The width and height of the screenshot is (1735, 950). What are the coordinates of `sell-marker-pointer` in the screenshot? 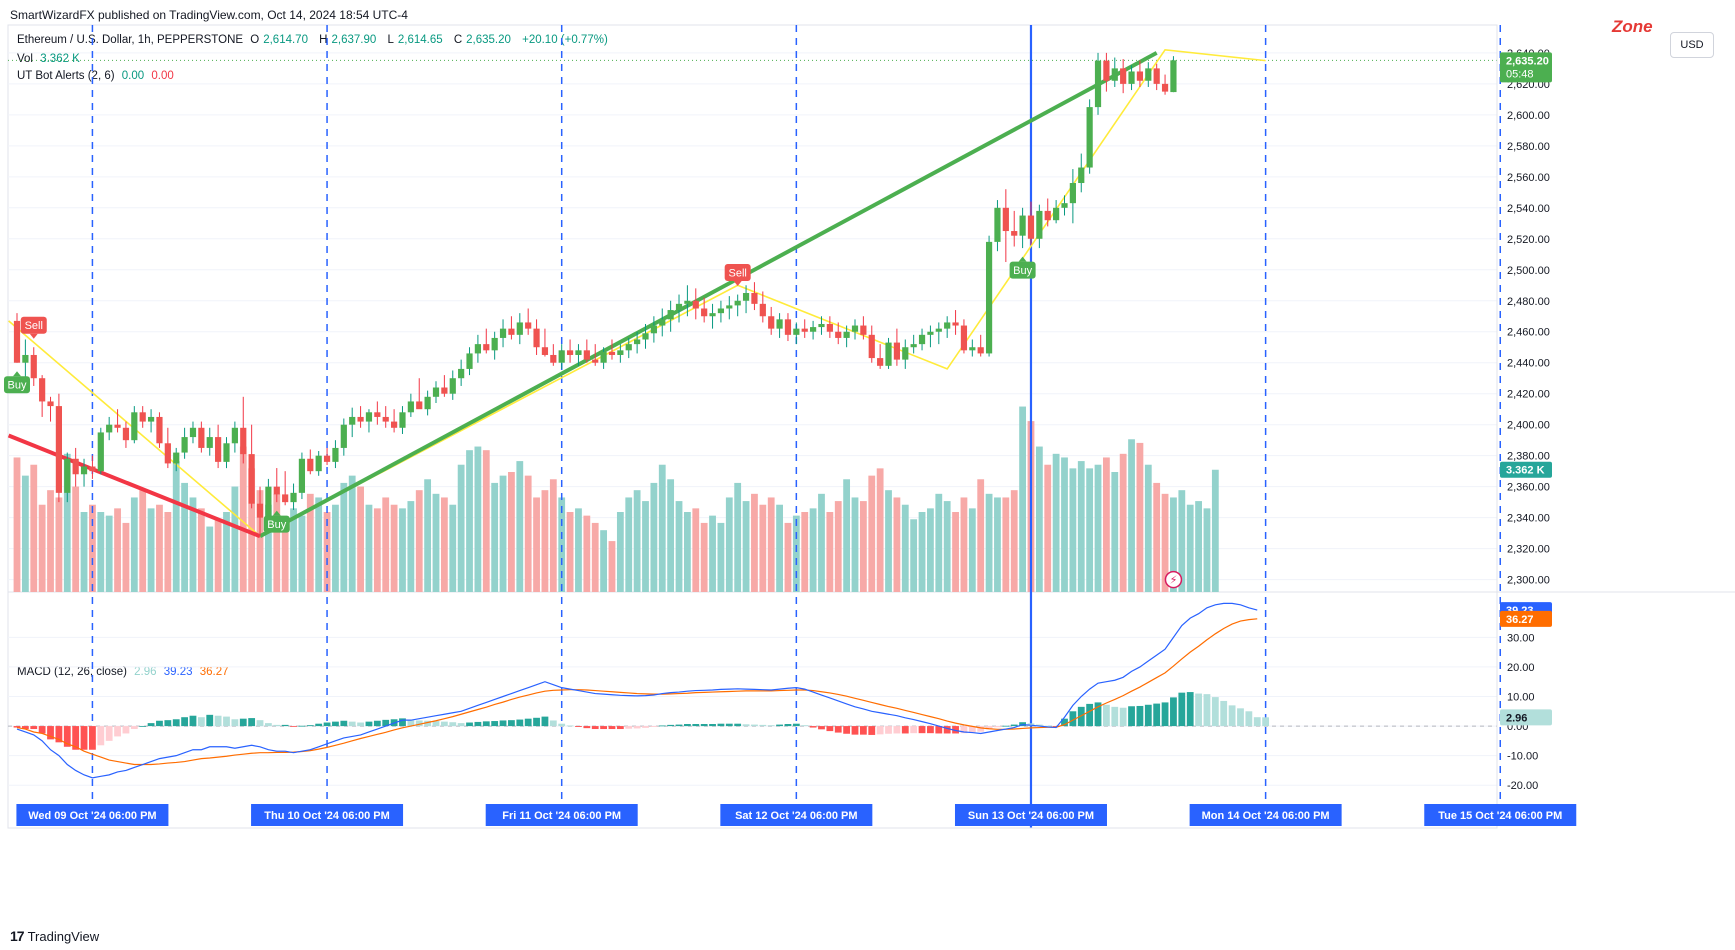 It's located at (737, 284).